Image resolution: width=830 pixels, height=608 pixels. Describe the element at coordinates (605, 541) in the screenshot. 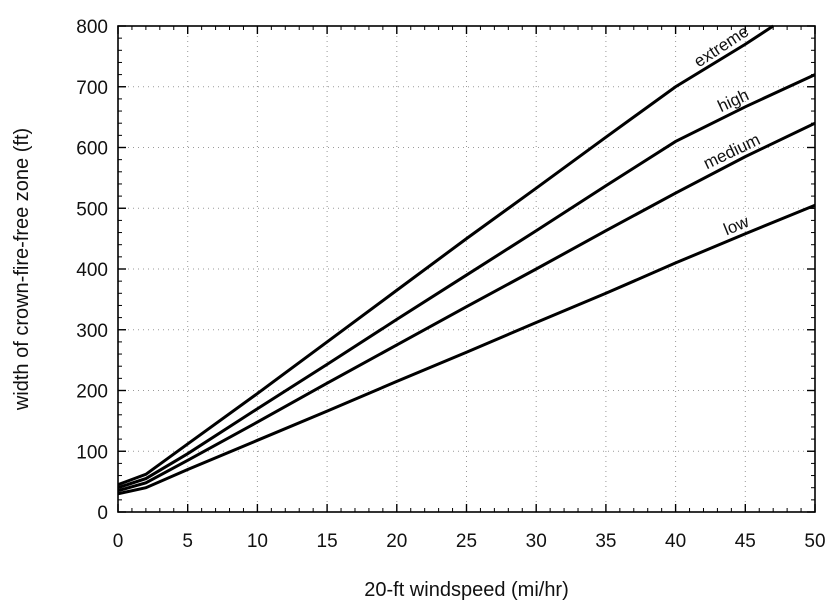

I see `x-tick-label: 35` at that location.